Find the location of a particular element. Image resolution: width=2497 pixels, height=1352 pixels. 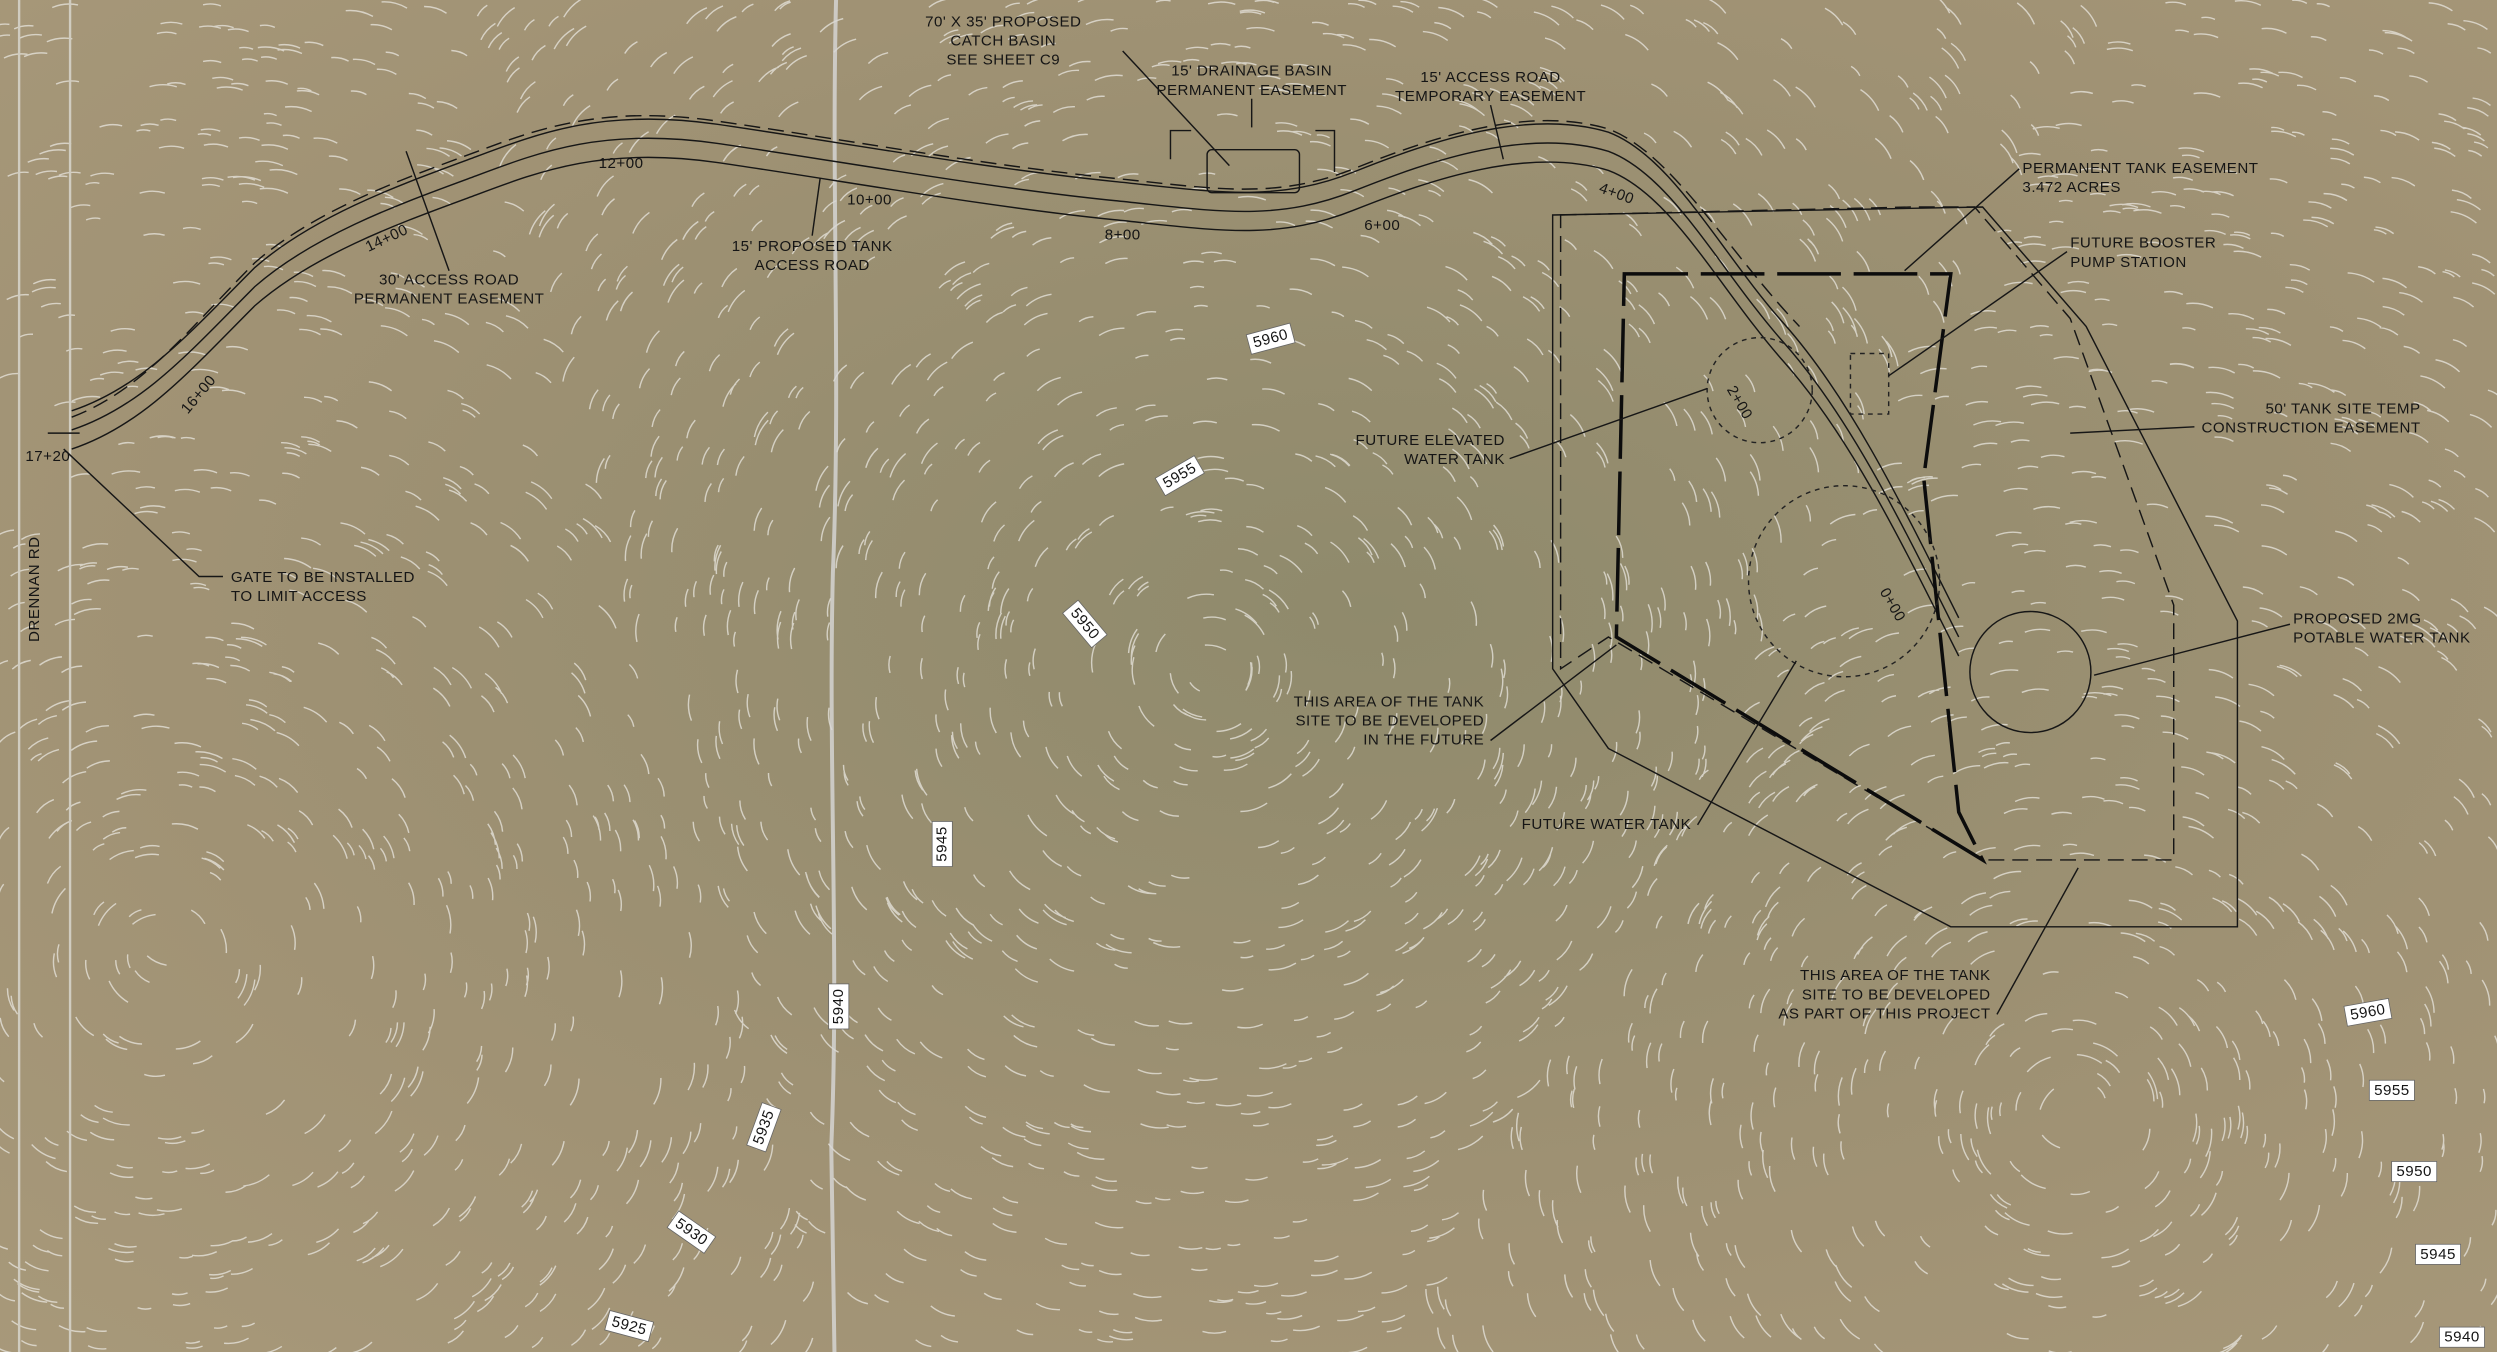

callout-text: PERMANENT EASEMENT is located at coordinates (1251, 90).